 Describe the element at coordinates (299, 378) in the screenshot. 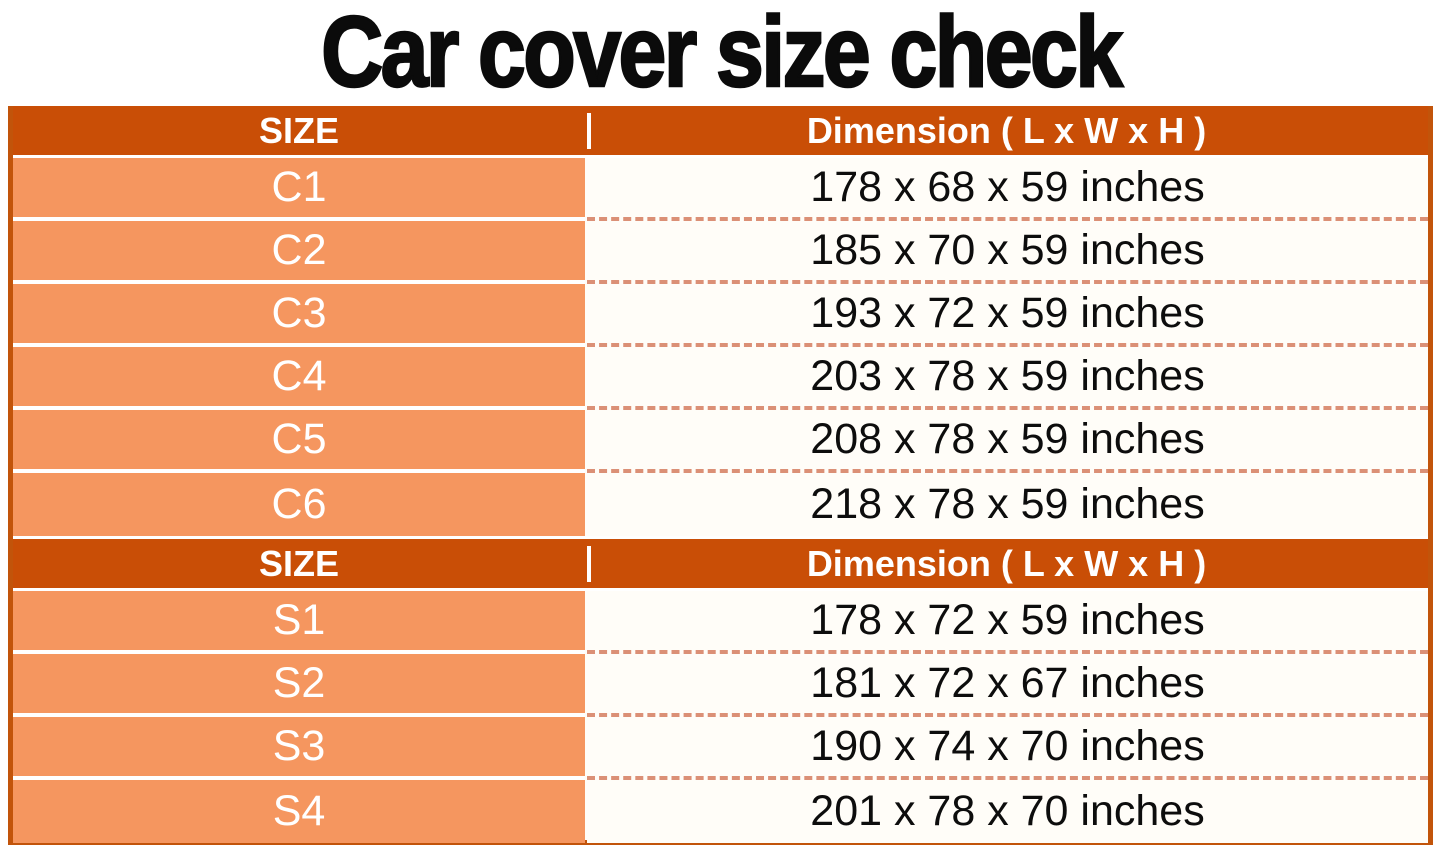

I see `row-size-cell: C4` at that location.